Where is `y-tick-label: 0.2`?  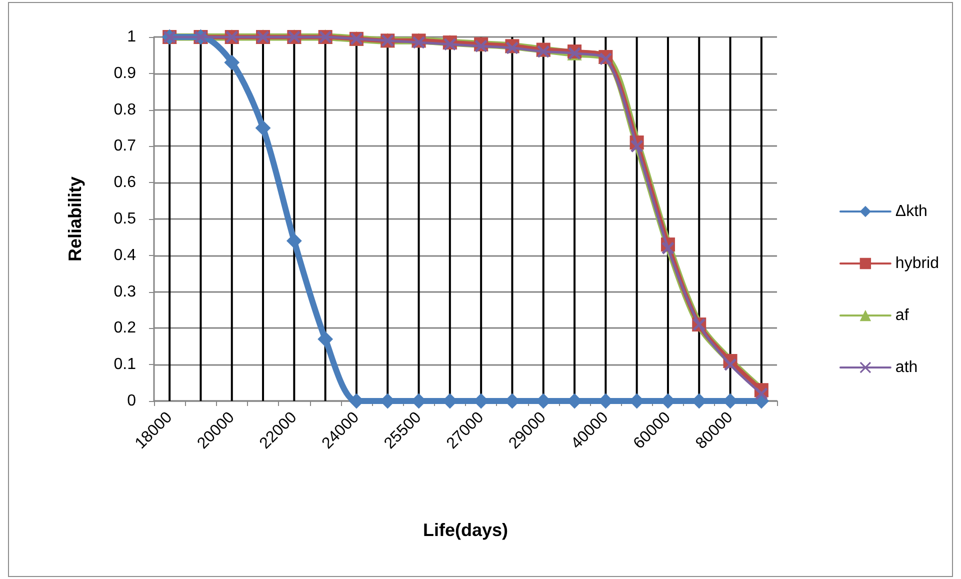
y-tick-label: 0.2 is located at coordinates (125, 328).